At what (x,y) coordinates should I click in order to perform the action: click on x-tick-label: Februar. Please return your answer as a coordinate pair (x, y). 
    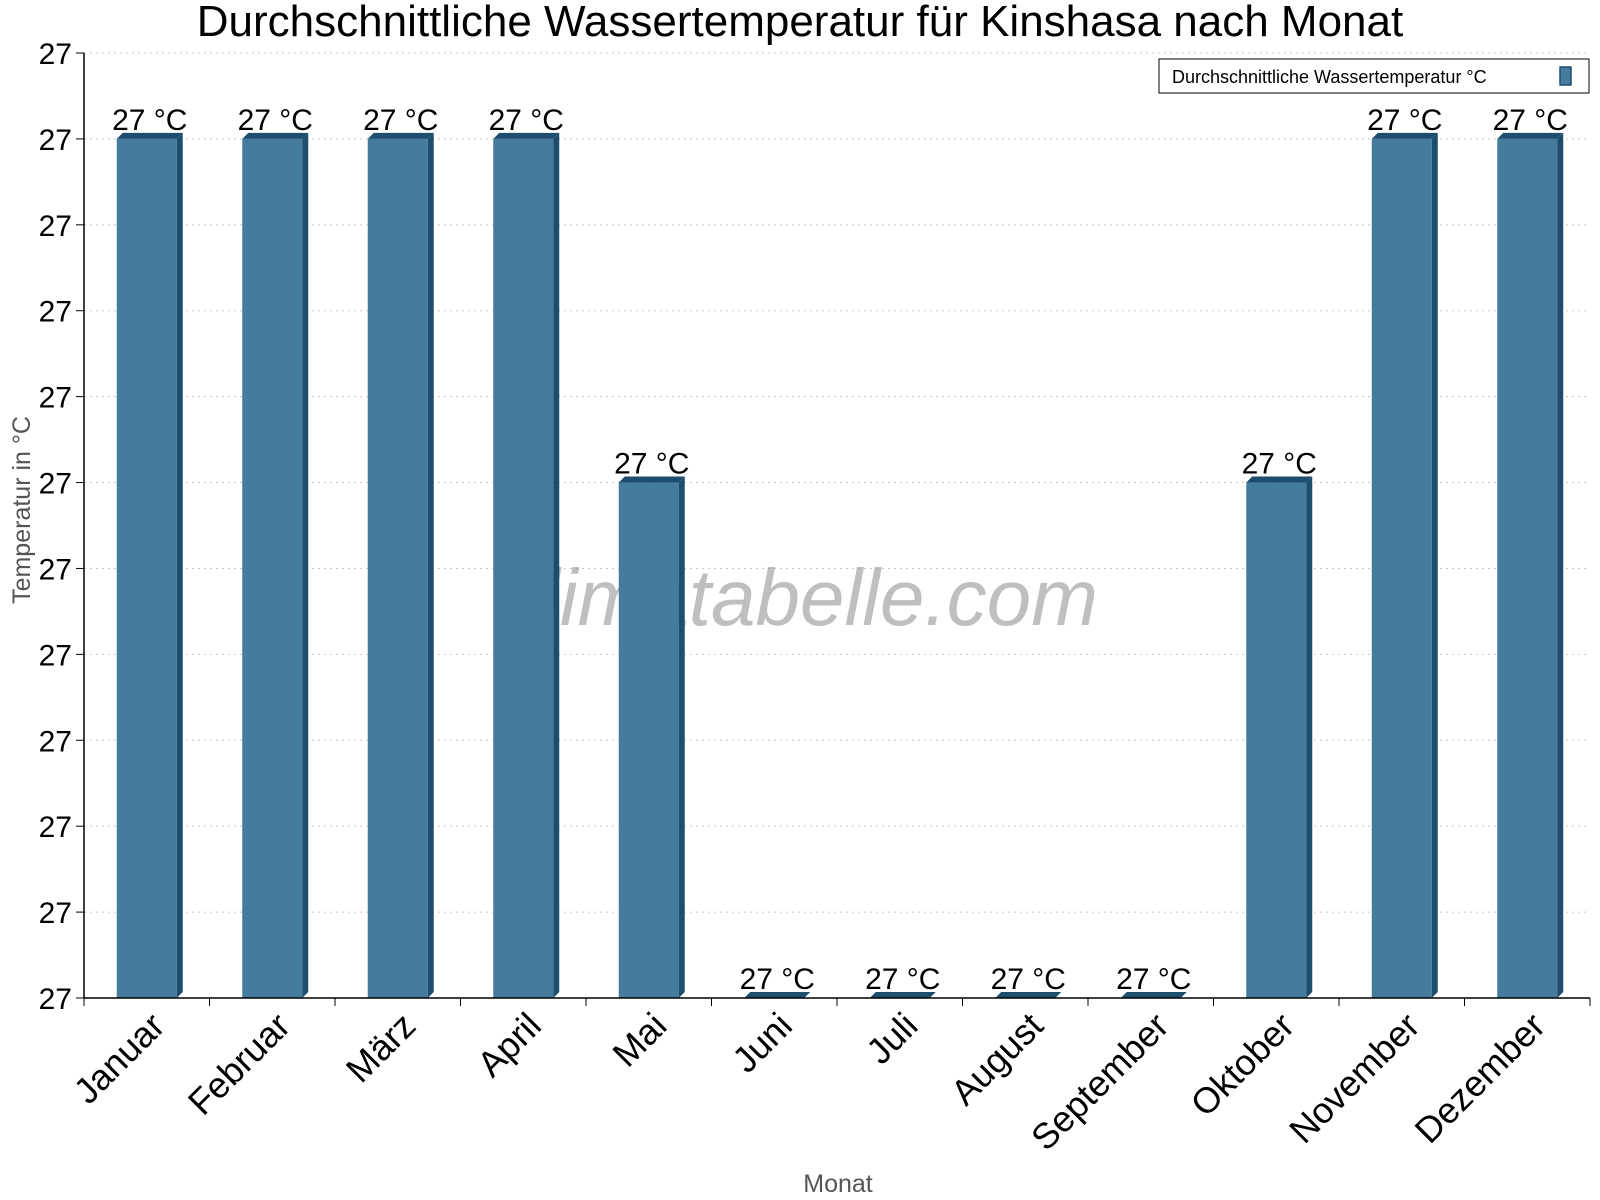
    Looking at the image, I should click on (239, 1064).